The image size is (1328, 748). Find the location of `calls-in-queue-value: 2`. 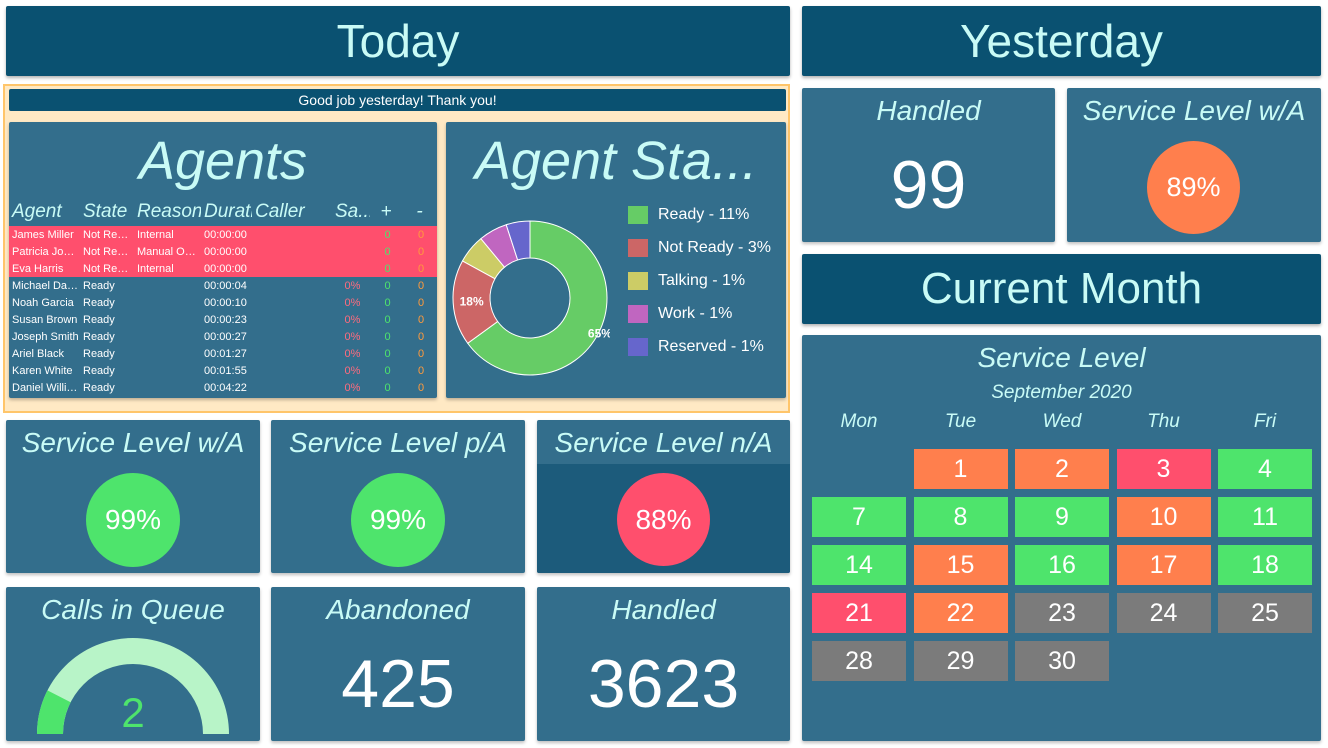

calls-in-queue-value: 2 is located at coordinates (133, 712).